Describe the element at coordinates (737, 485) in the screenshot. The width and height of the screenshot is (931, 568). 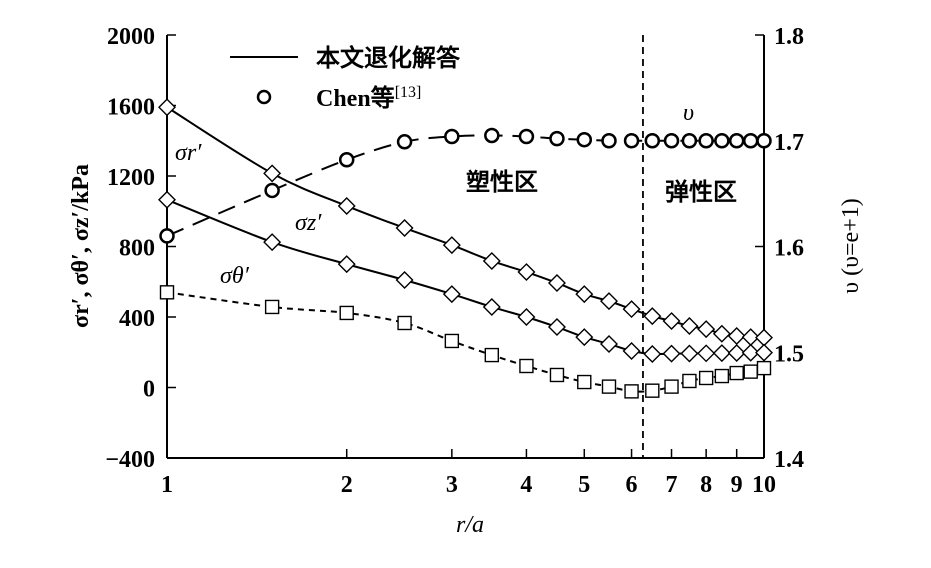
I see `x-tick-label: 9` at that location.